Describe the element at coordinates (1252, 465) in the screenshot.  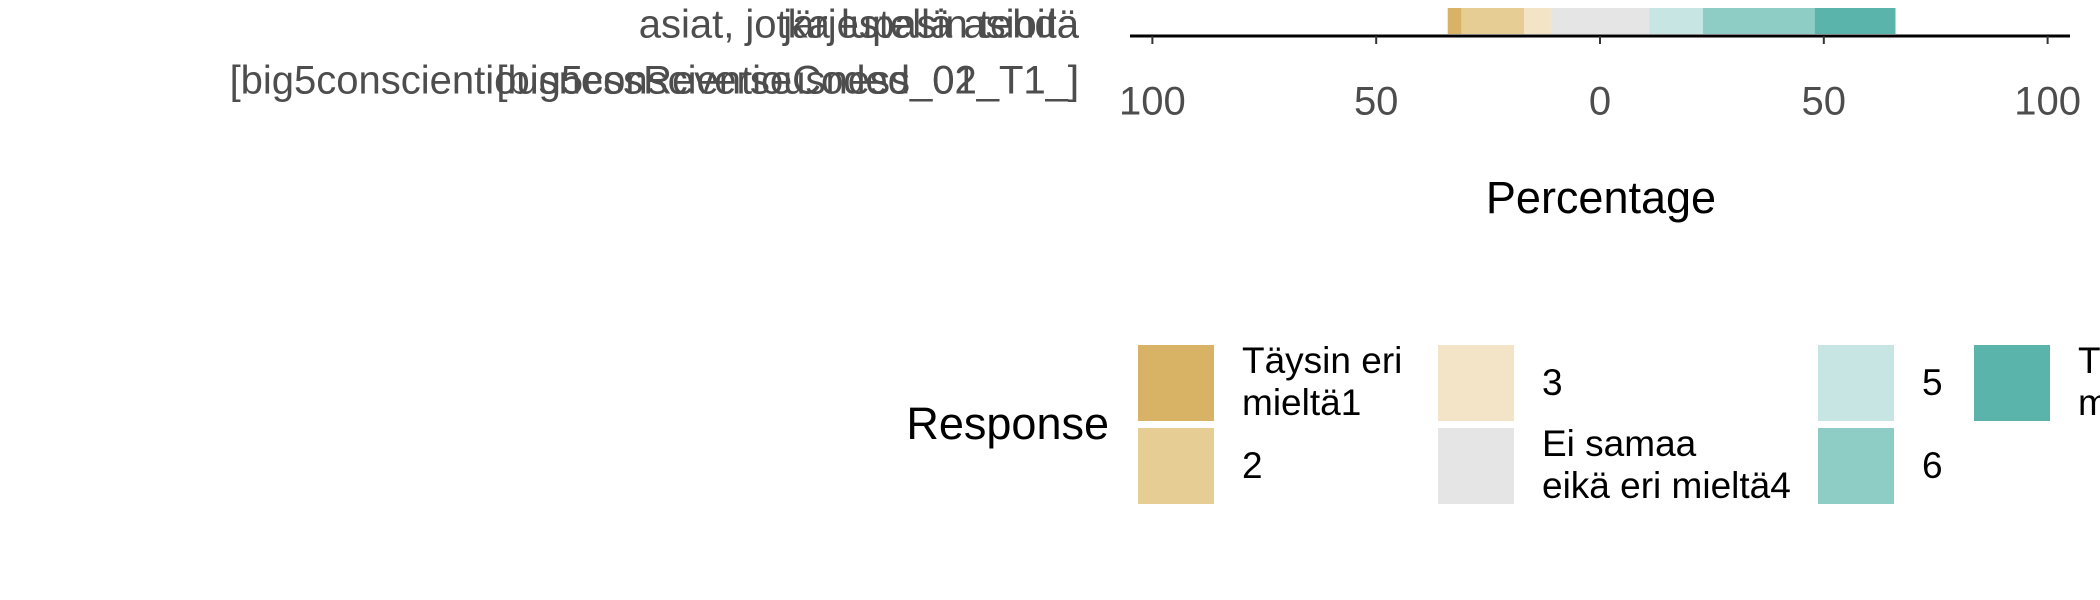
I see `legend-label: 2` at that location.